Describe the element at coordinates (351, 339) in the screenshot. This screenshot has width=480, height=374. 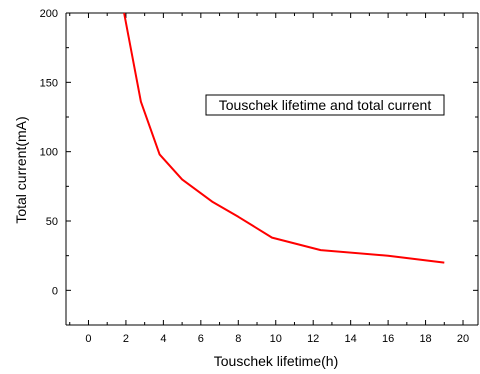
I see `x-tick-label: 14` at that location.